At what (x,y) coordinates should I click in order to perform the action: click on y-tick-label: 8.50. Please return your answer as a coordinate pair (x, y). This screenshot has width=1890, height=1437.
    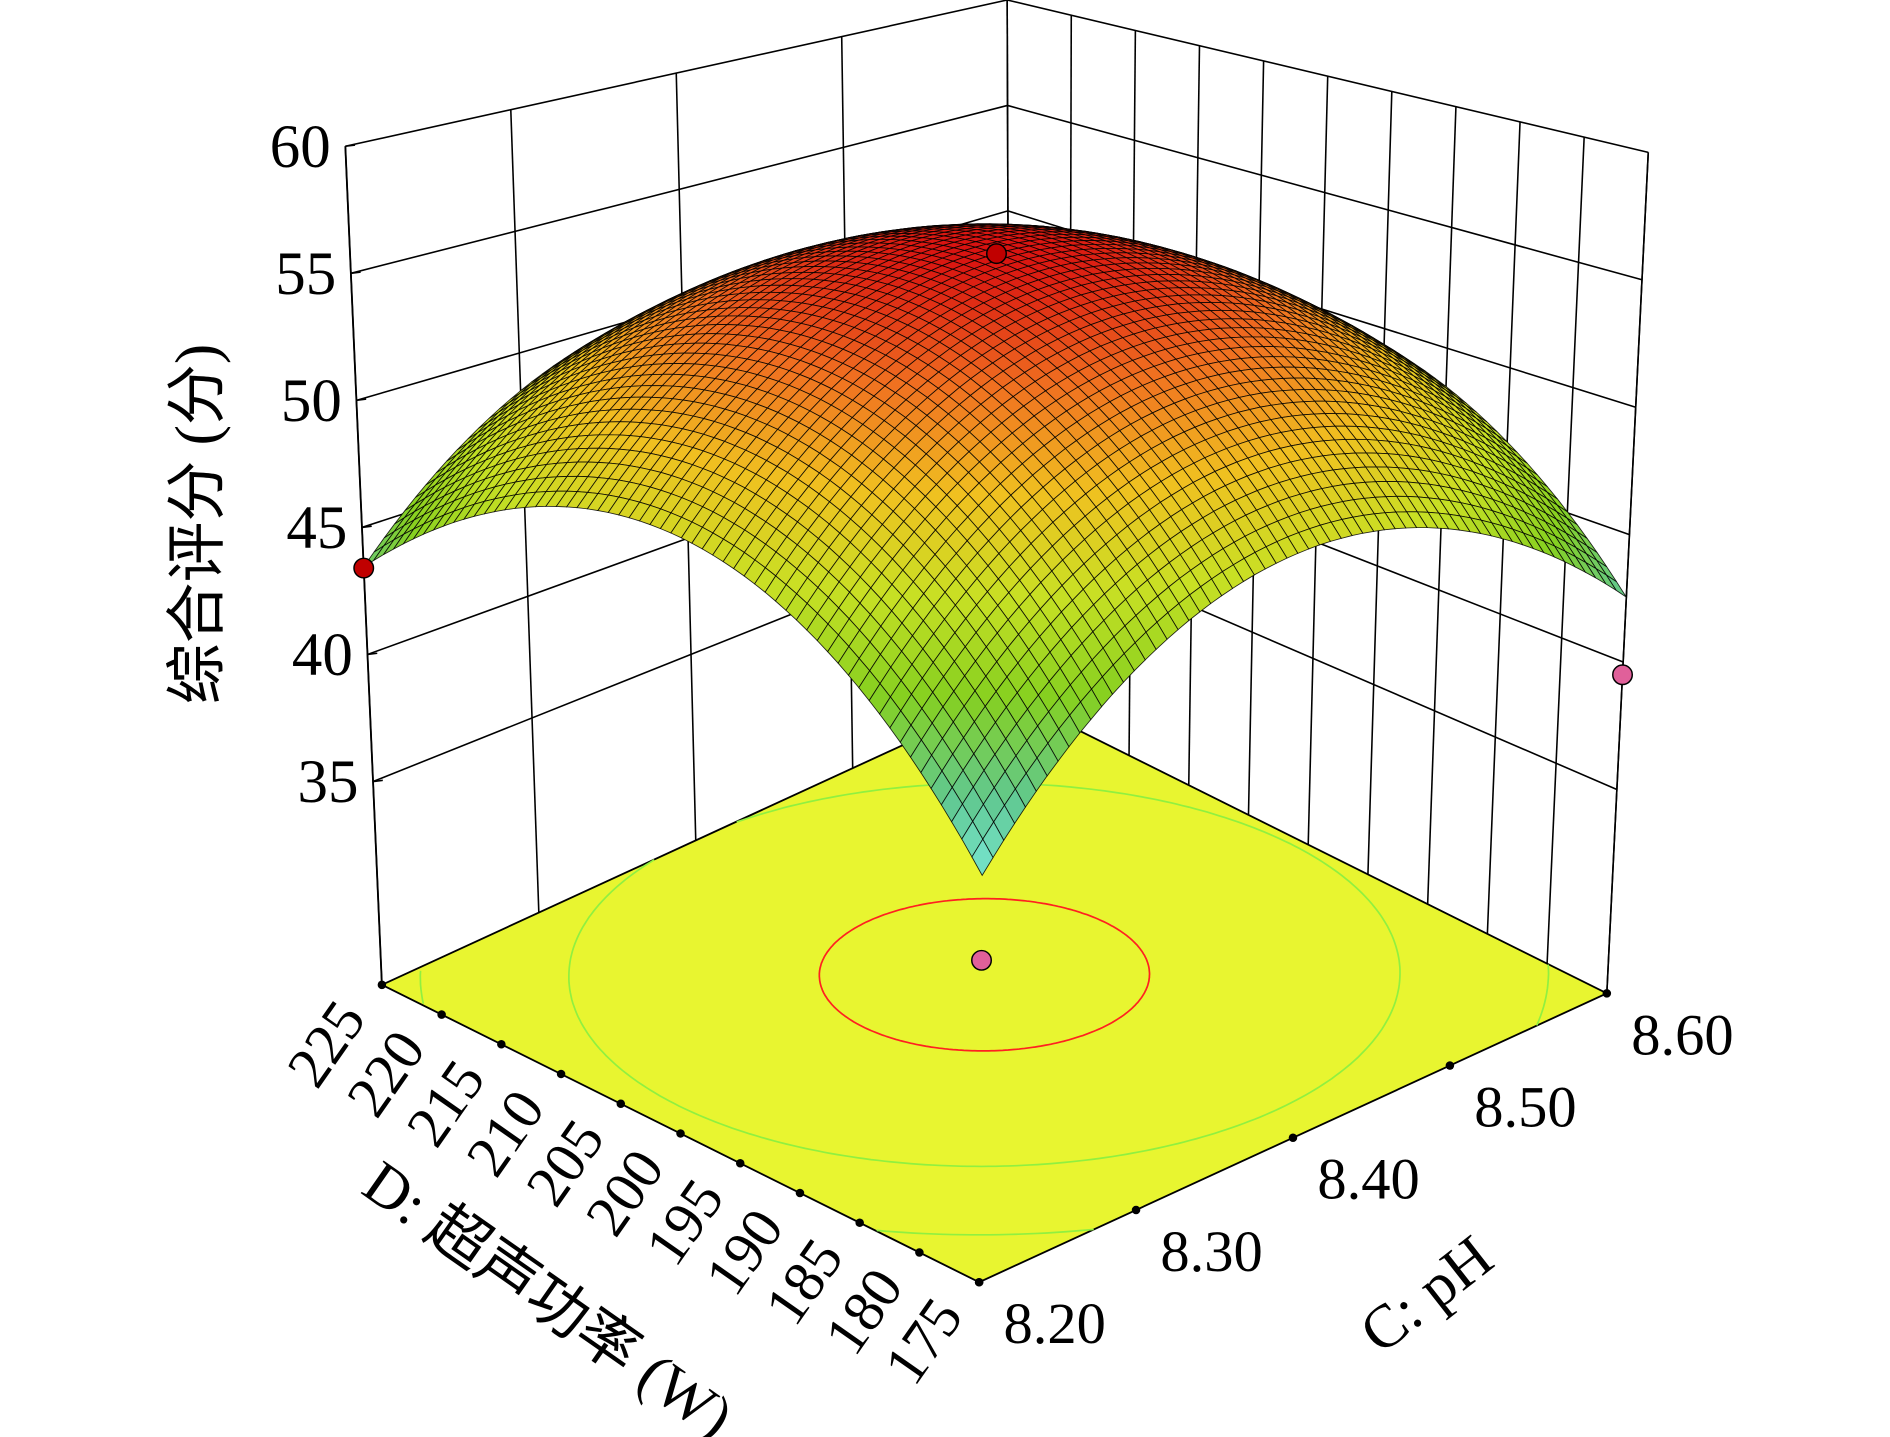
    Looking at the image, I should click on (1525, 1107).